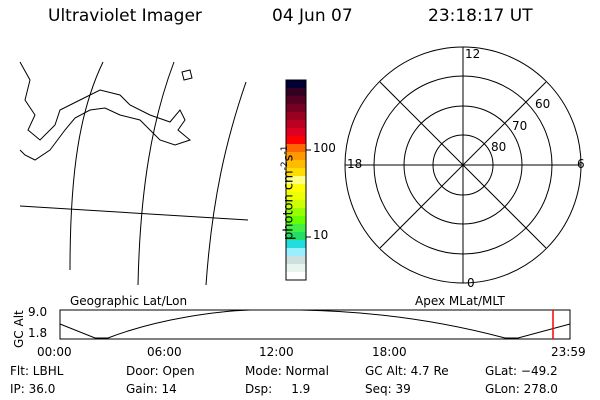 The image size is (600, 400). Describe the element at coordinates (407, 371) in the screenshot. I see `gc-alt-info: GC Alt: 4.7 Re` at that location.